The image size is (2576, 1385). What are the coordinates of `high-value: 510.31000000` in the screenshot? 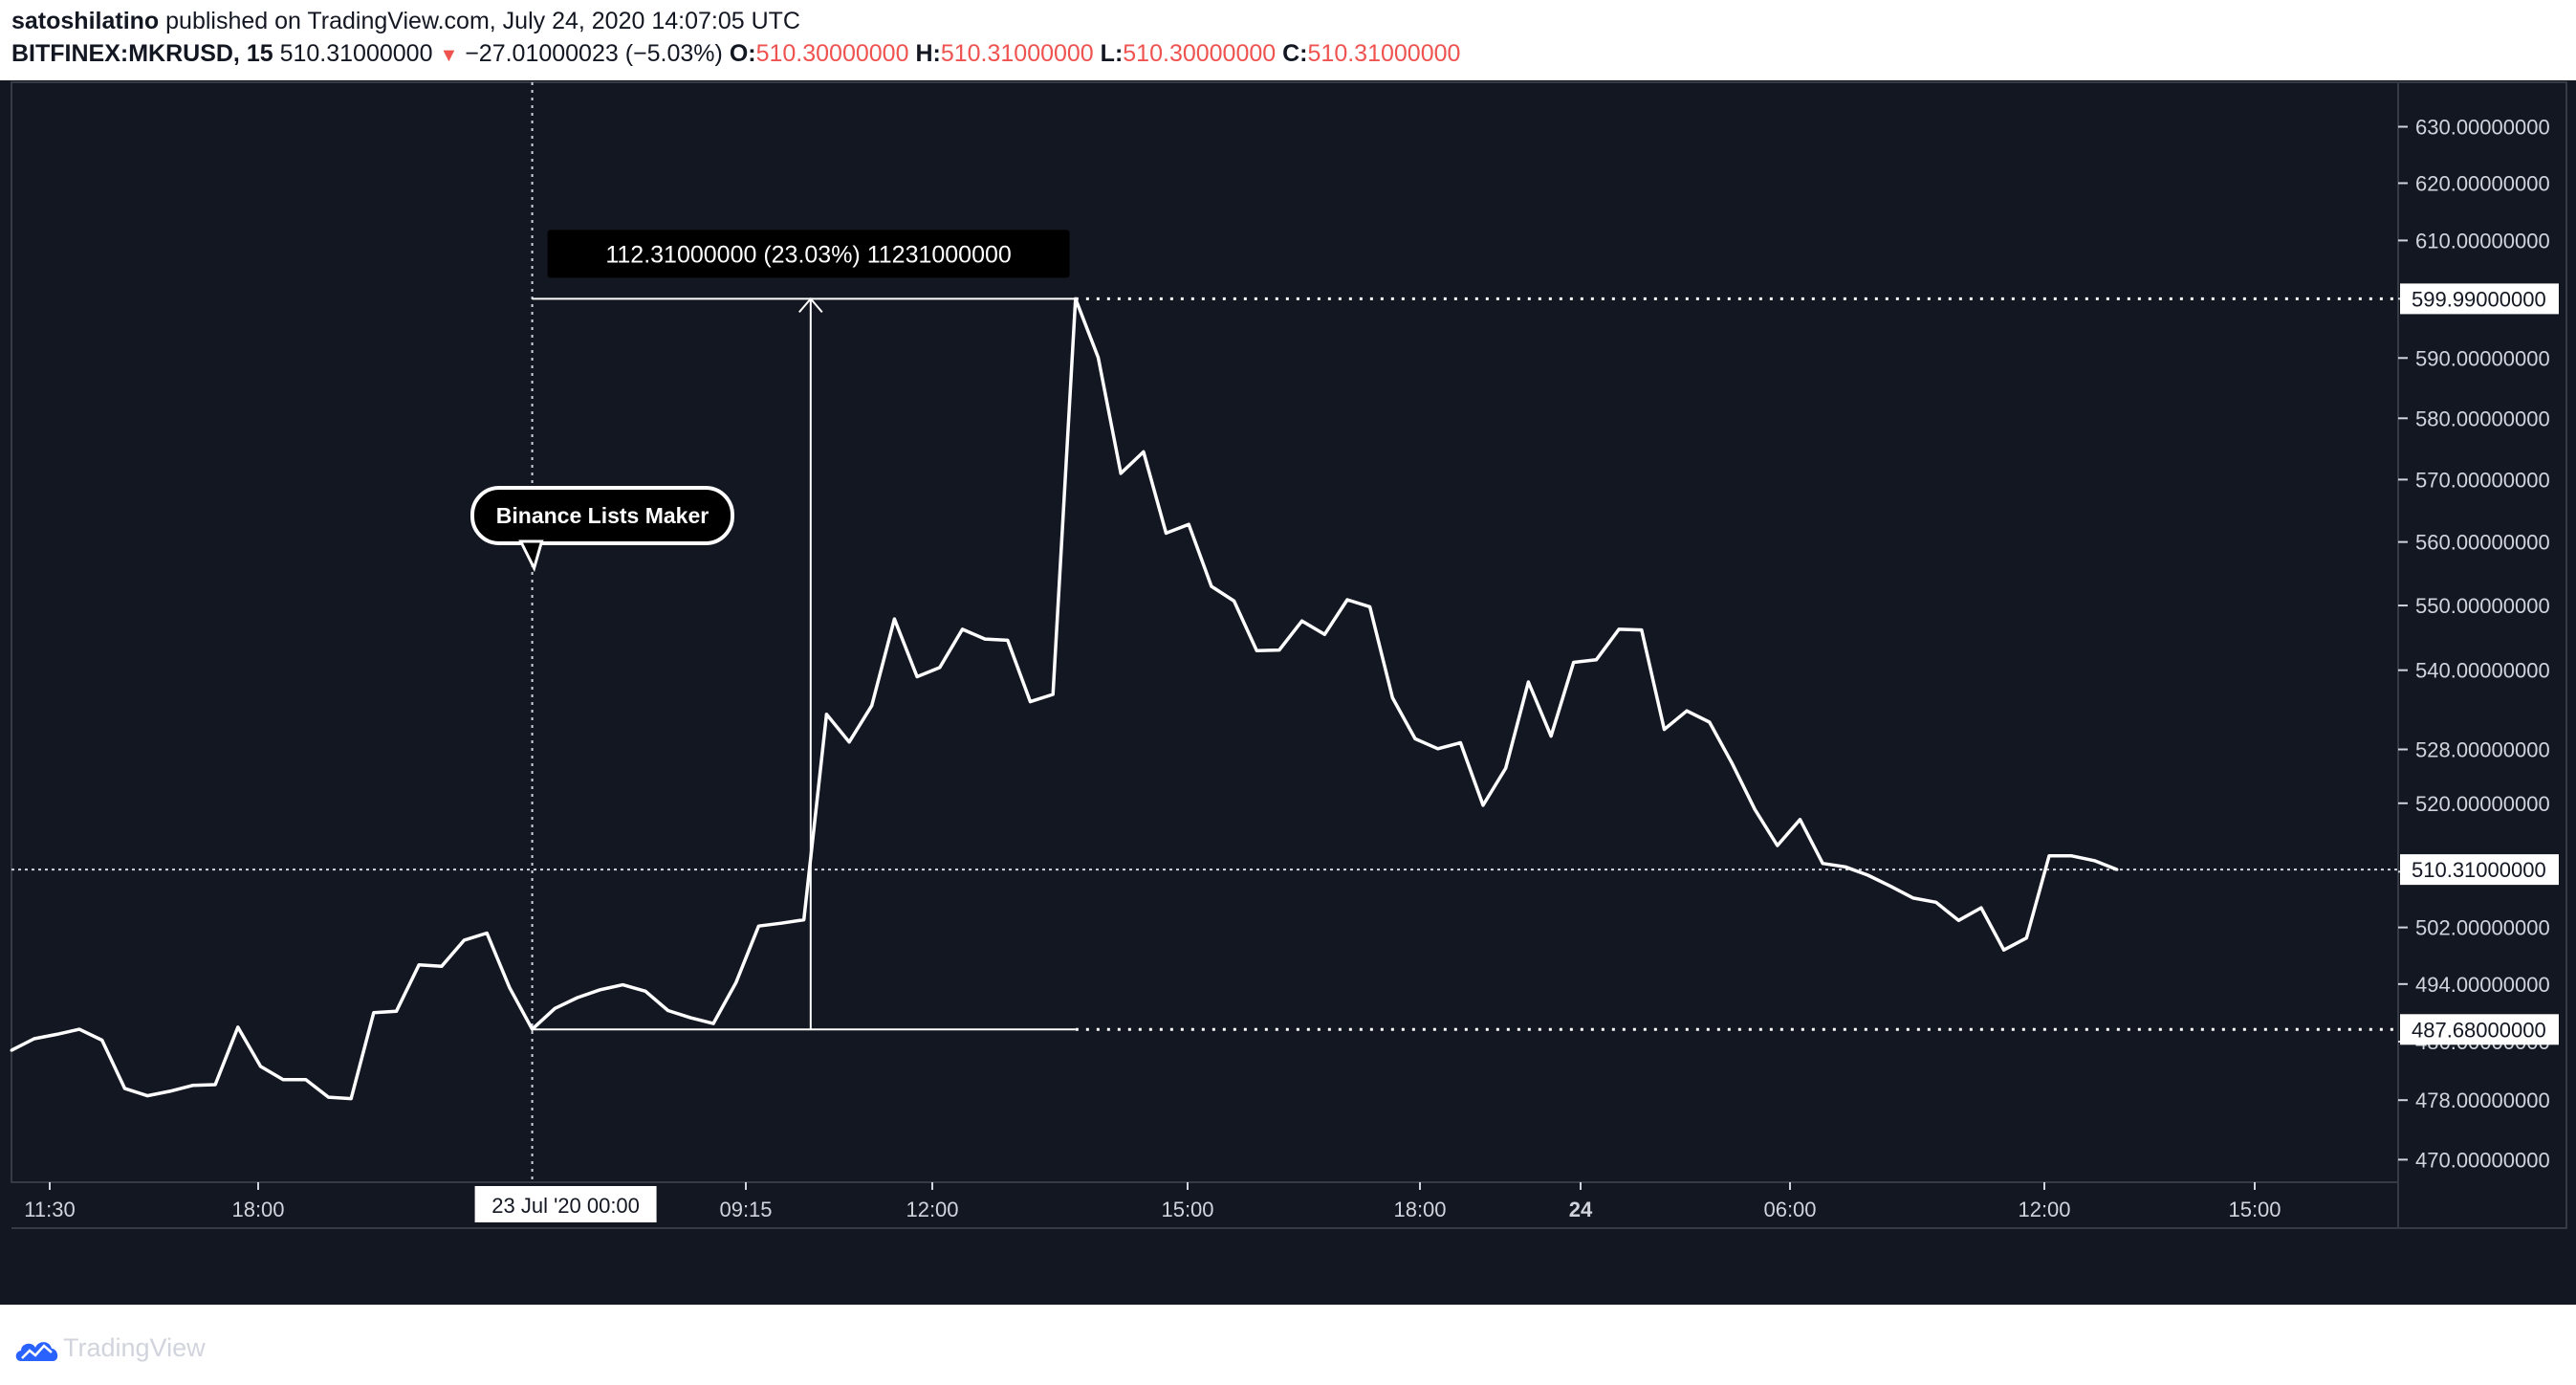 It's located at (1017, 53).